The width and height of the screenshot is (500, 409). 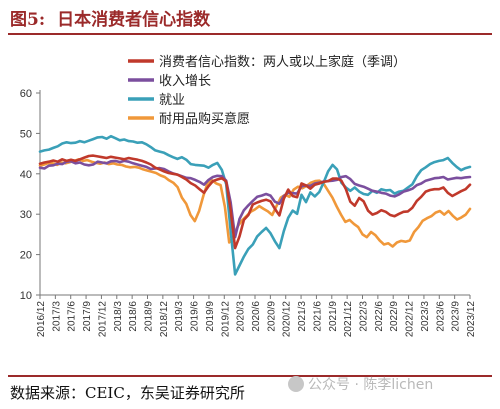 What do you see at coordinates (179, 316) in the screenshot?
I see `x-tick-label: 2019/3` at bounding box center [179, 316].